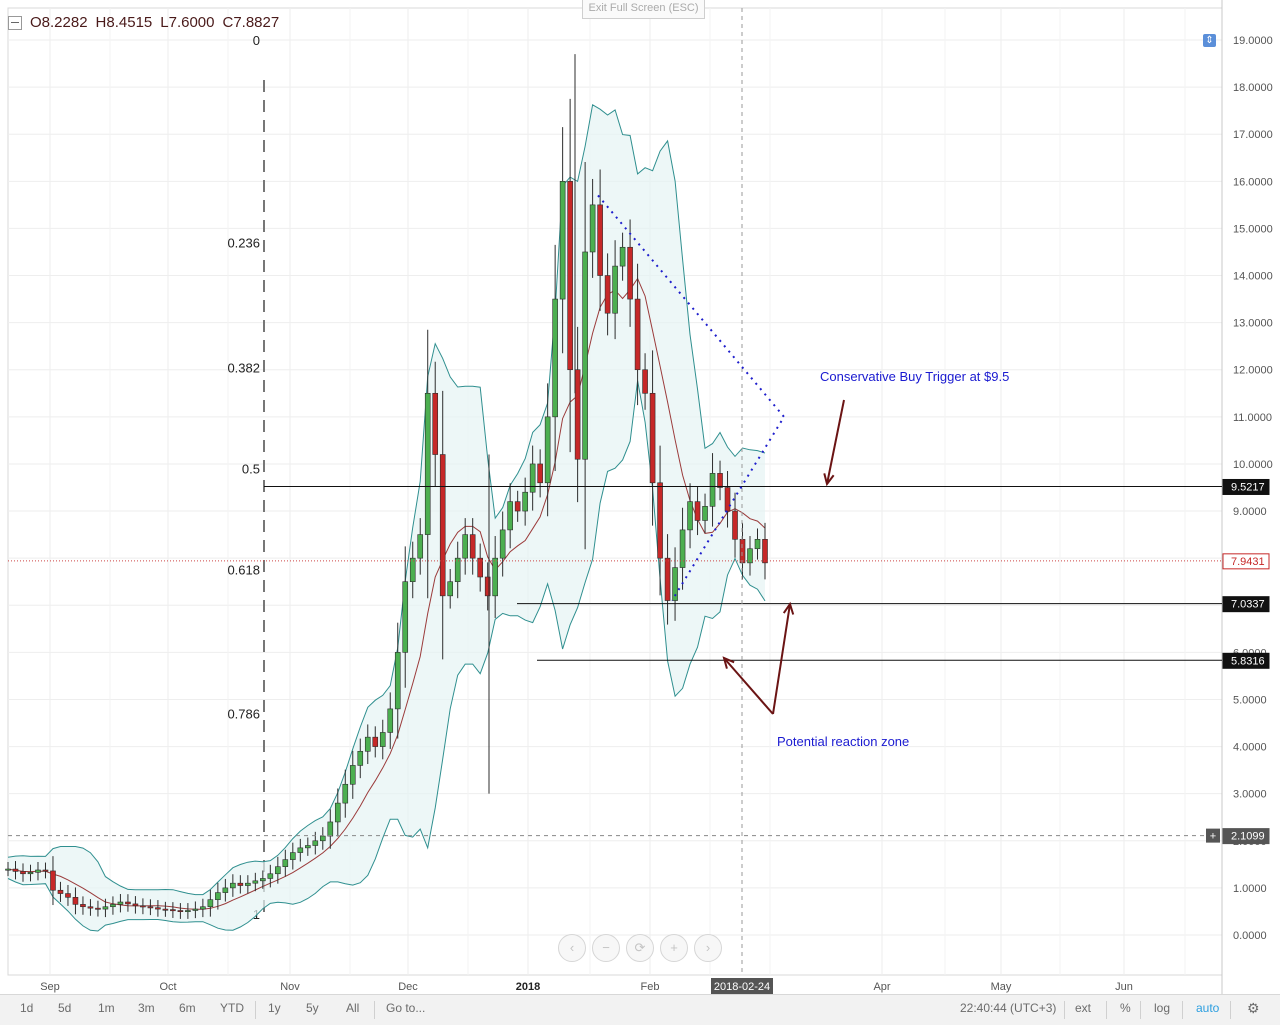 This screenshot has height=1029, width=1280. Describe the element at coordinates (788, 608) in the screenshot. I see `reaction-arrow-up-head` at that location.